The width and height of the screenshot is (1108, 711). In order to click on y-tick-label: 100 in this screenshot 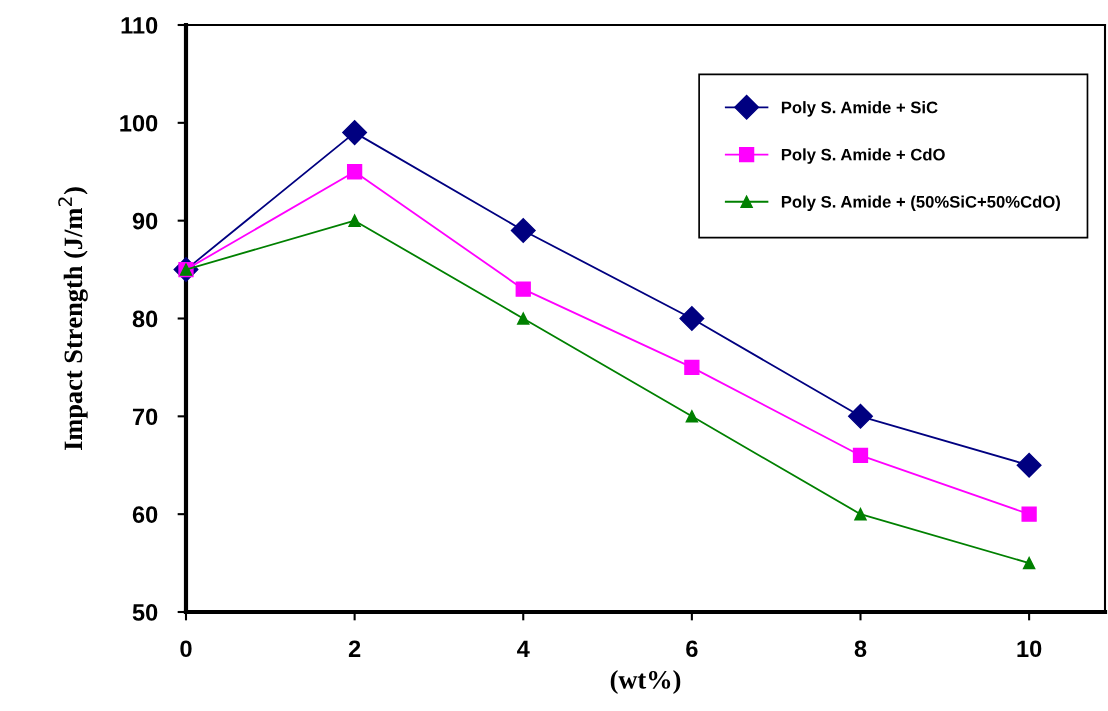, I will do `click(139, 123)`.